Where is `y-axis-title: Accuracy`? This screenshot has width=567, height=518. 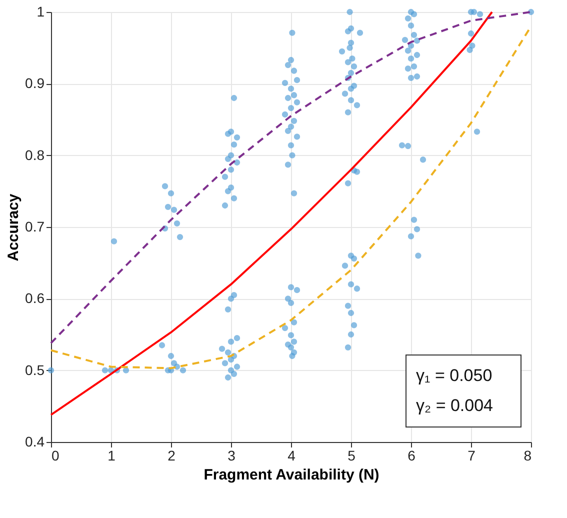 y-axis-title: Accuracy is located at coordinates (13, 227).